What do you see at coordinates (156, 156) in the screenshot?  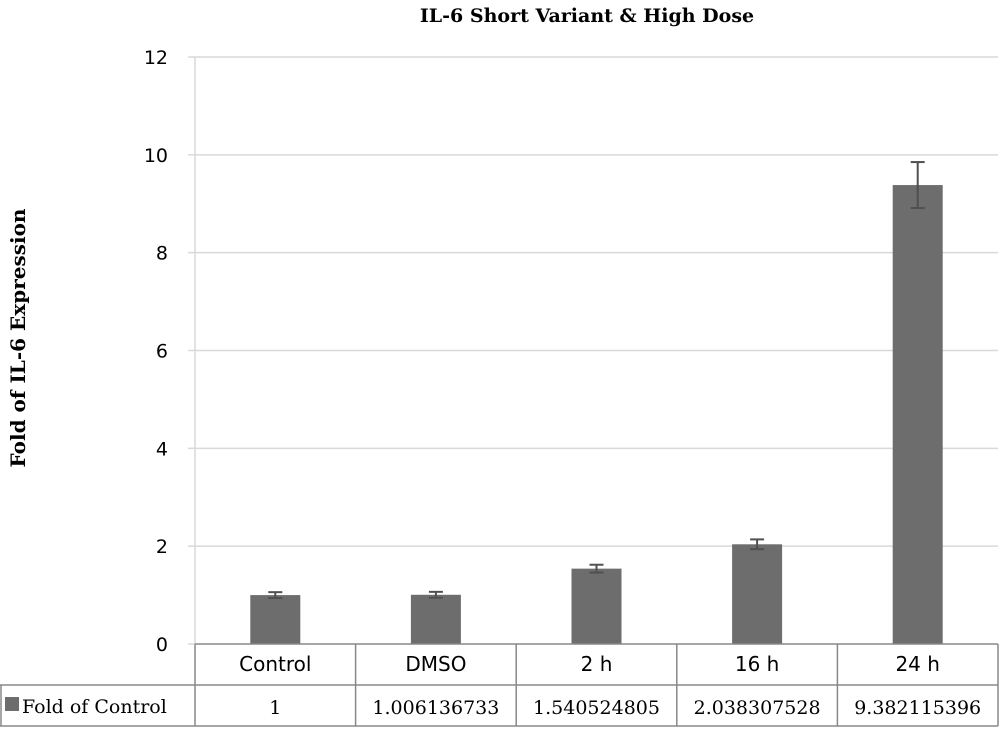 I see `y-tick-label: 10` at bounding box center [156, 156].